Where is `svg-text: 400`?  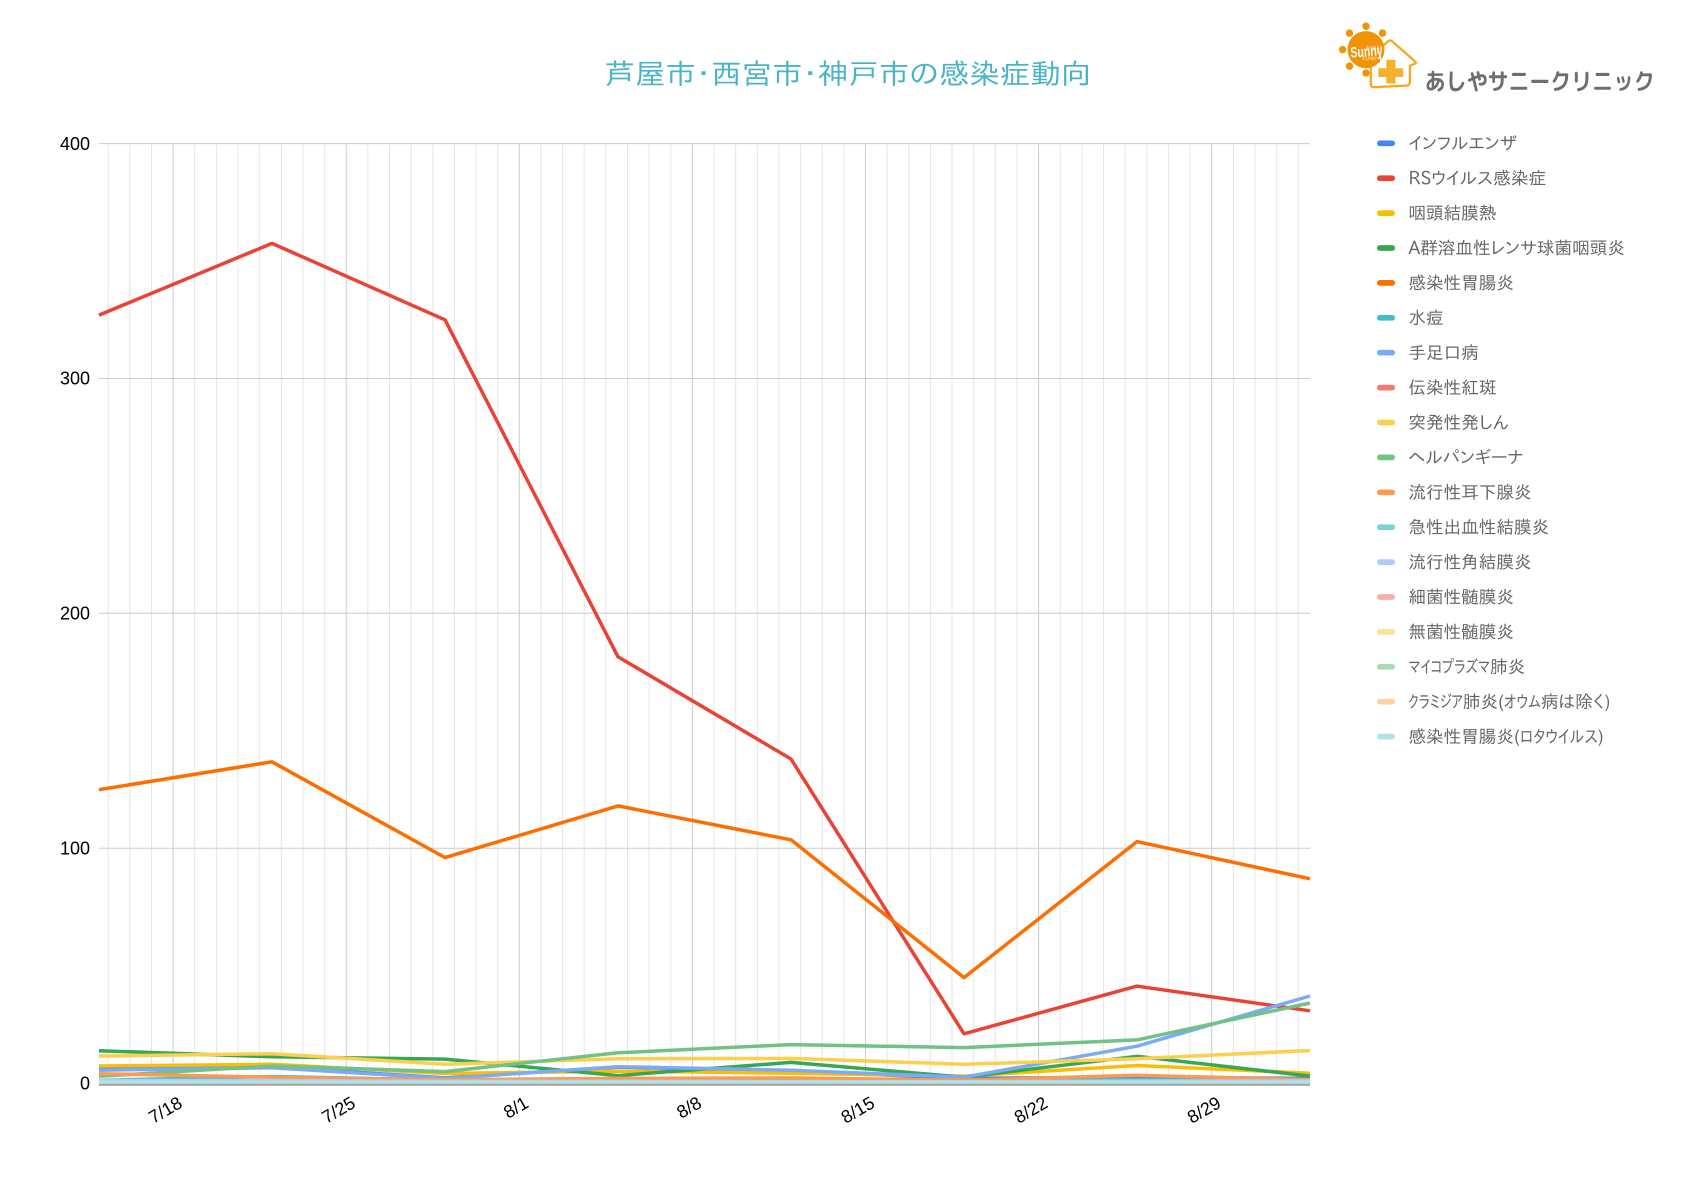 svg-text: 400 is located at coordinates (75, 144).